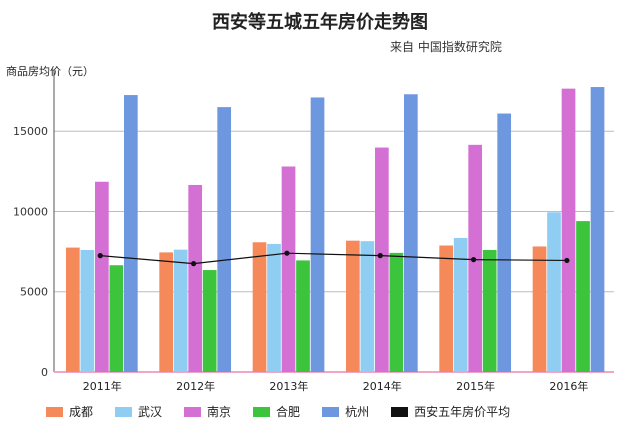 The height and width of the screenshot is (431, 640). Describe the element at coordinates (81, 412) in the screenshot. I see `legend-label-chengdu: 成都` at that location.